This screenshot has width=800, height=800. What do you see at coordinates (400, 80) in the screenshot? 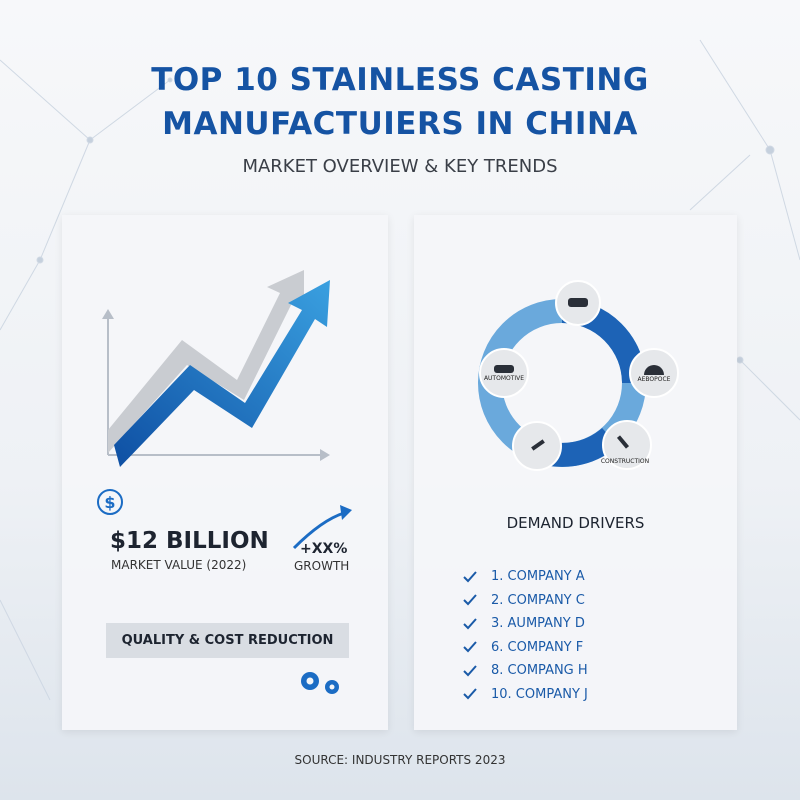
I see `title-line: TOP 10 STAINLESS CASTING` at bounding box center [400, 80].